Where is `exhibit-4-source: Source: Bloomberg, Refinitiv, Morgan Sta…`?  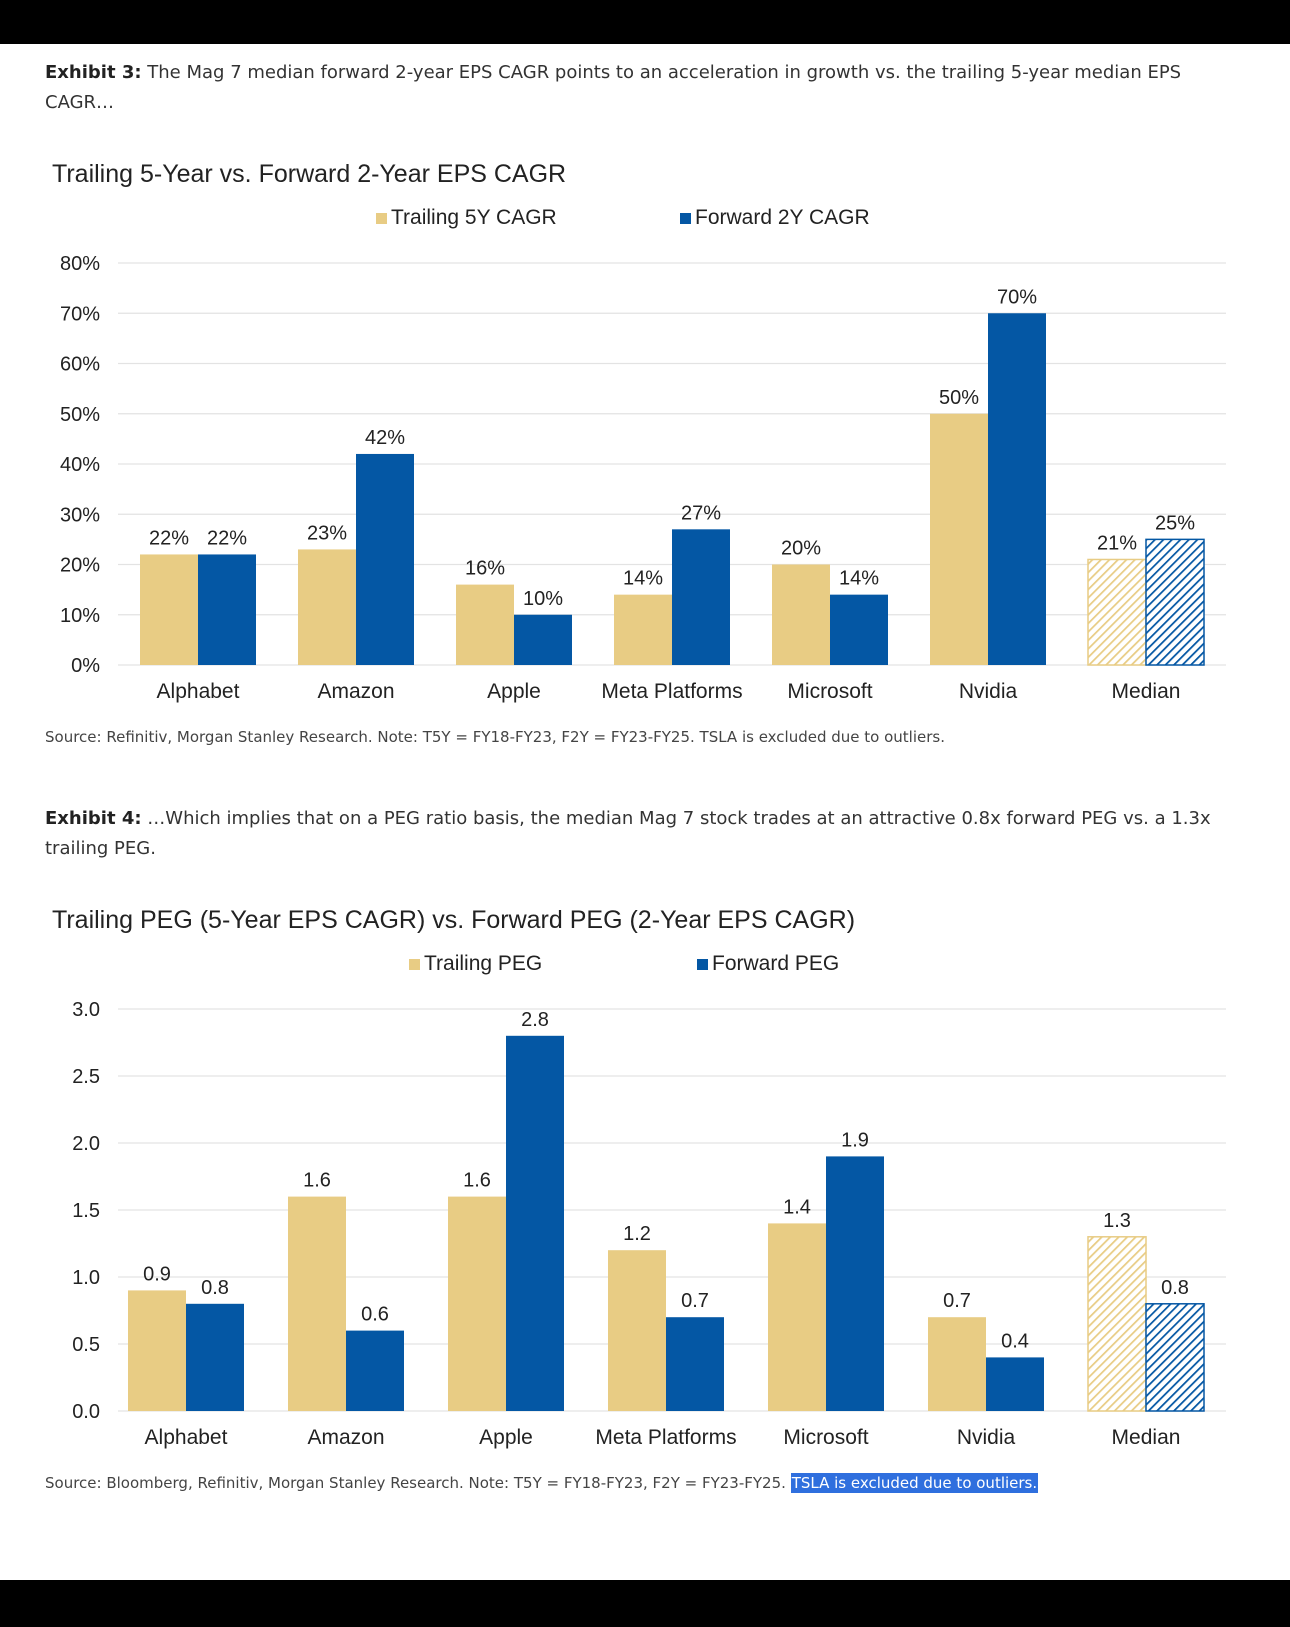 exhibit-4-source: Source: Bloomberg, Refinitiv, Morgan Sta… is located at coordinates (542, 1483).